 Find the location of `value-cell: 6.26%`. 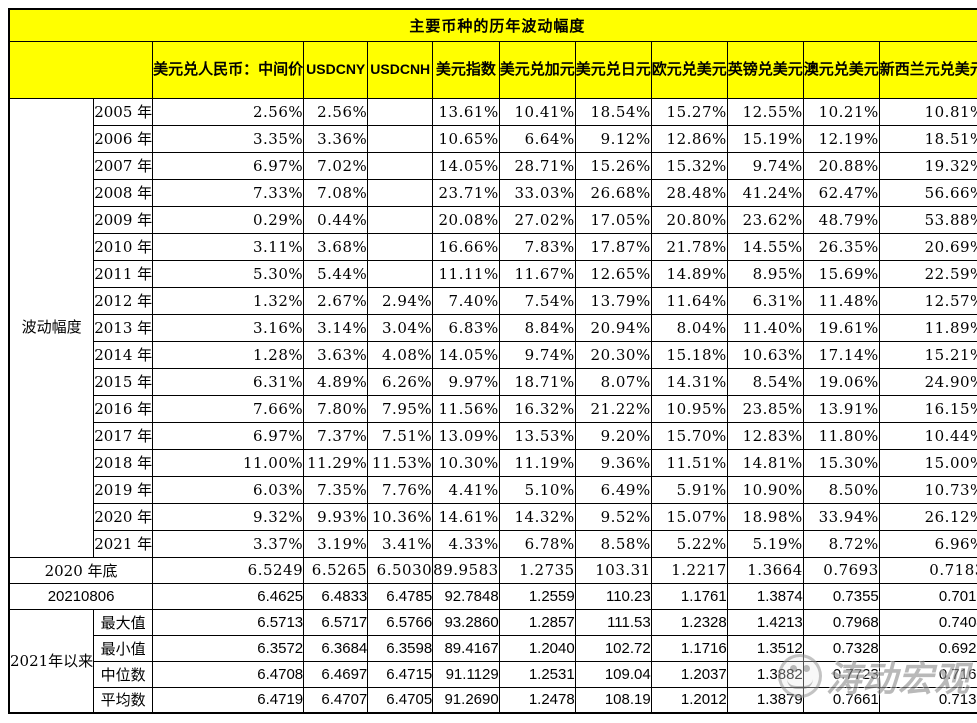

value-cell: 6.26% is located at coordinates (400, 381).